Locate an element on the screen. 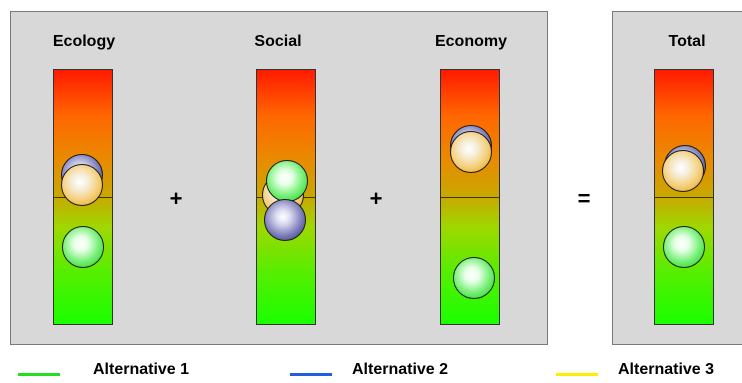 This screenshot has width=742, height=383. ecology-bar is located at coordinates (83, 197).